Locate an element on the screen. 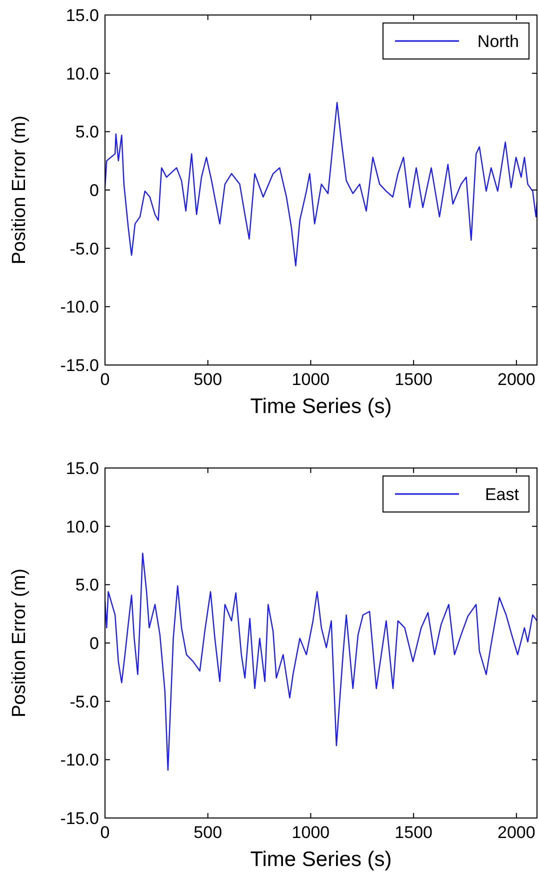 The height and width of the screenshot is (887, 539). legend-label: North is located at coordinates (498, 41).